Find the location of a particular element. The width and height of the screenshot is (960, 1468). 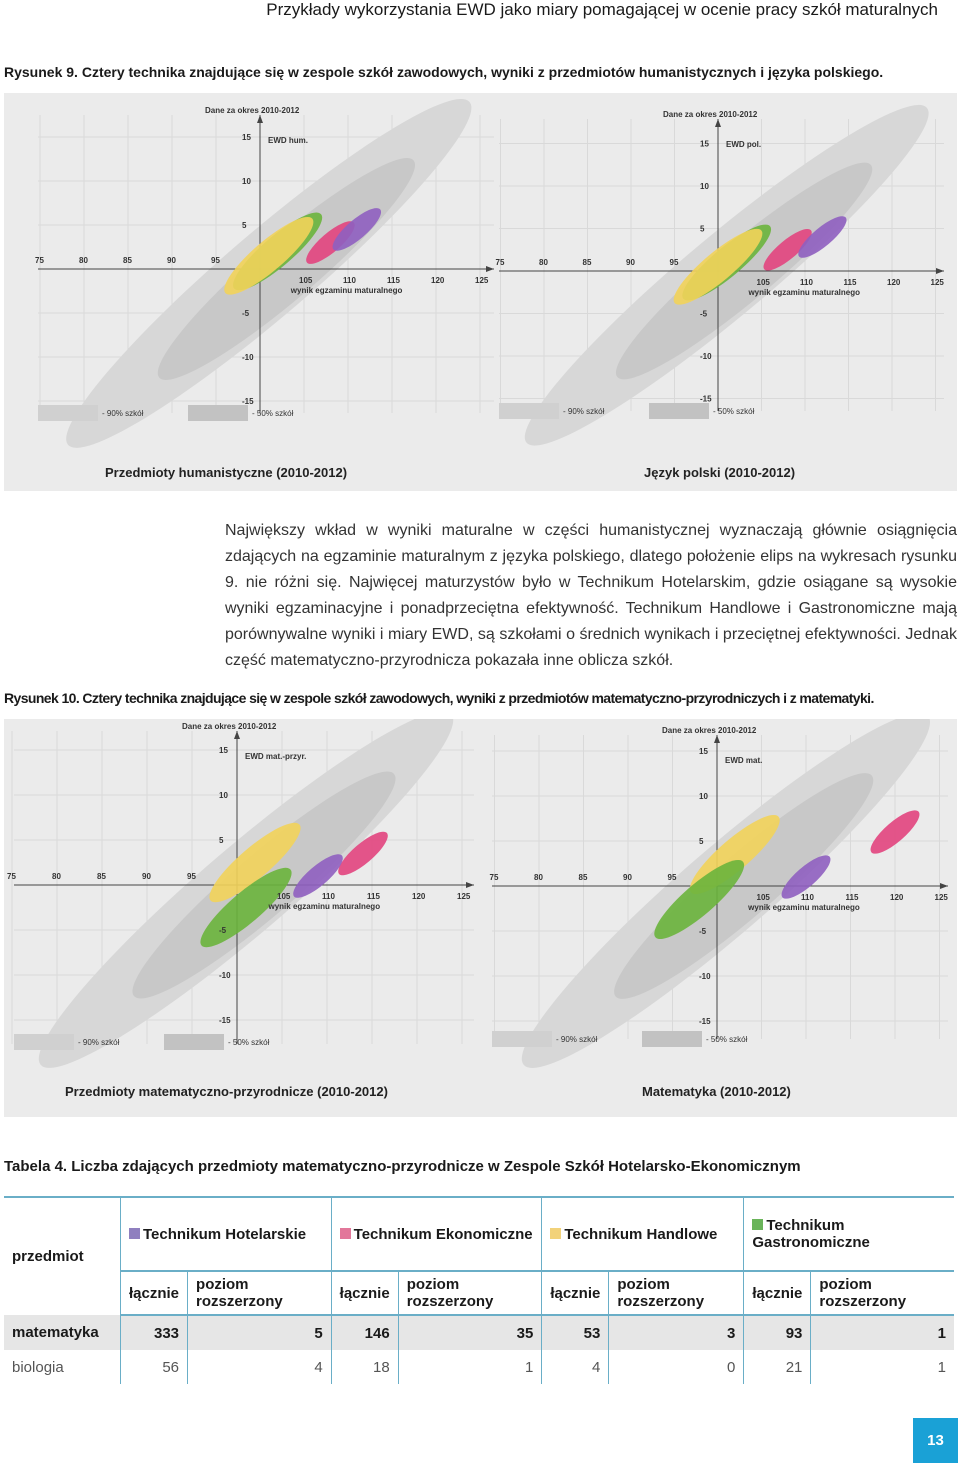

y-axis-title: EWD pol. is located at coordinates (743, 144).